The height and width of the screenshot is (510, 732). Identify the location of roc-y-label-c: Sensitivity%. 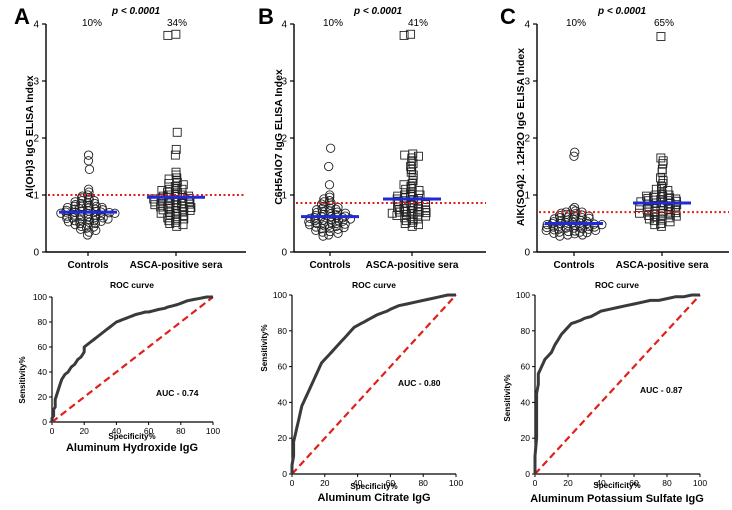
(507, 397).